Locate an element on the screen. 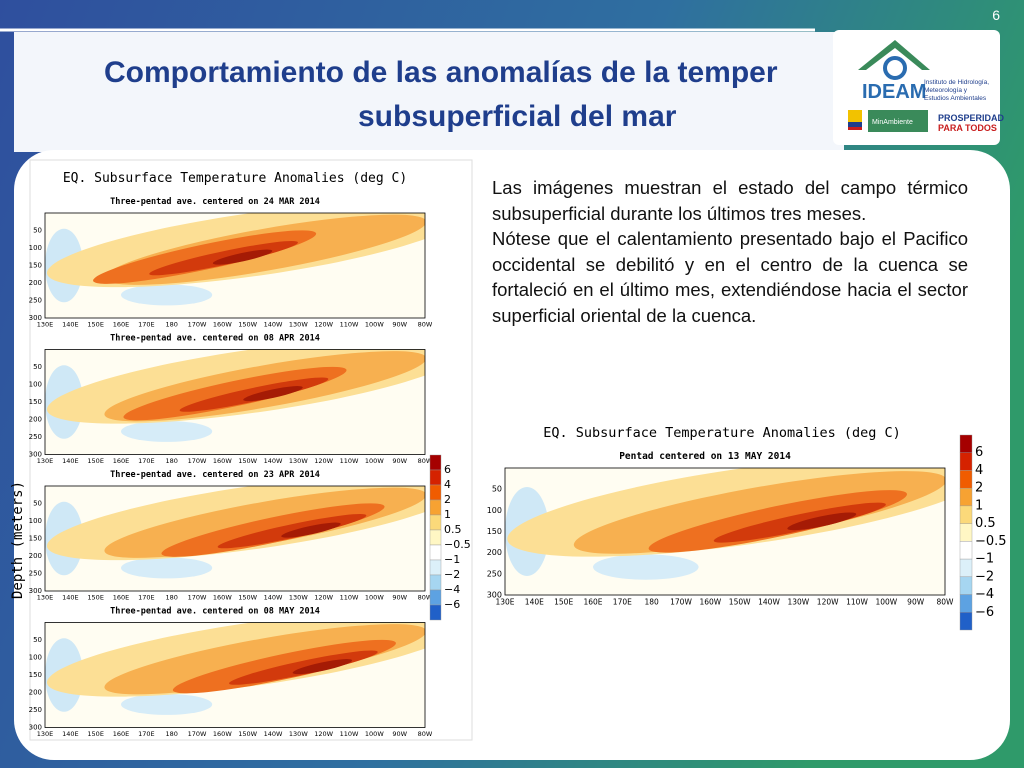  logo-roof is located at coordinates (894, 55).